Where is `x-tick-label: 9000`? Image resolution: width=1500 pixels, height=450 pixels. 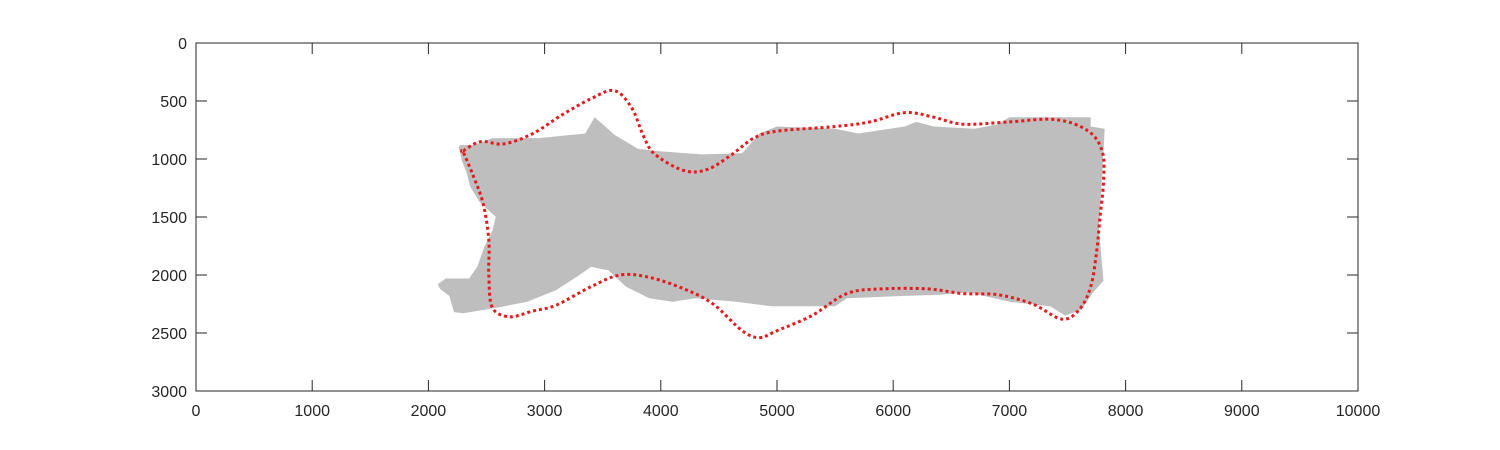 x-tick-label: 9000 is located at coordinates (1242, 411).